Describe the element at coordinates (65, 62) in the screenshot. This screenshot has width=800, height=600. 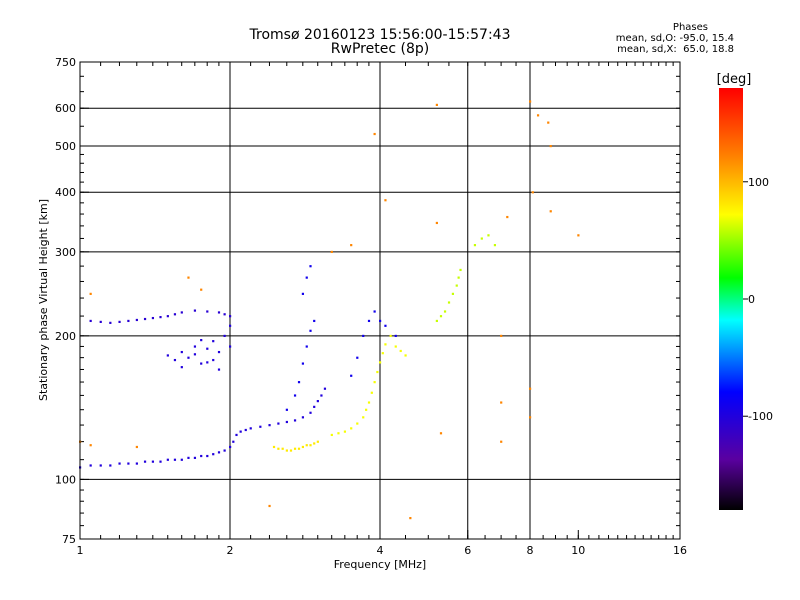
I see `y-tick-label: 750` at that location.